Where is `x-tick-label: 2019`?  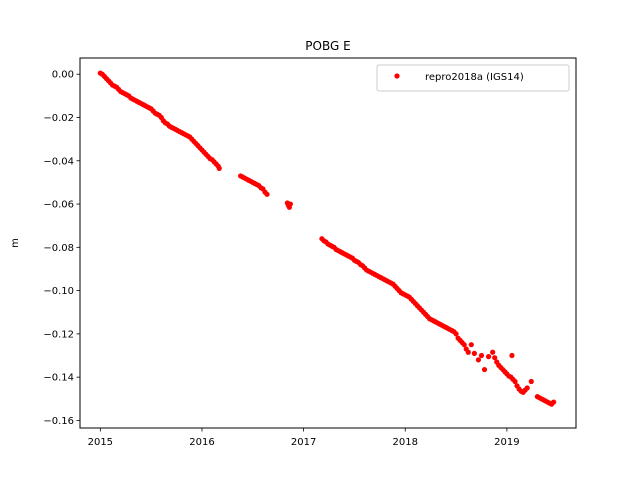
x-tick-label: 2019 is located at coordinates (506, 442).